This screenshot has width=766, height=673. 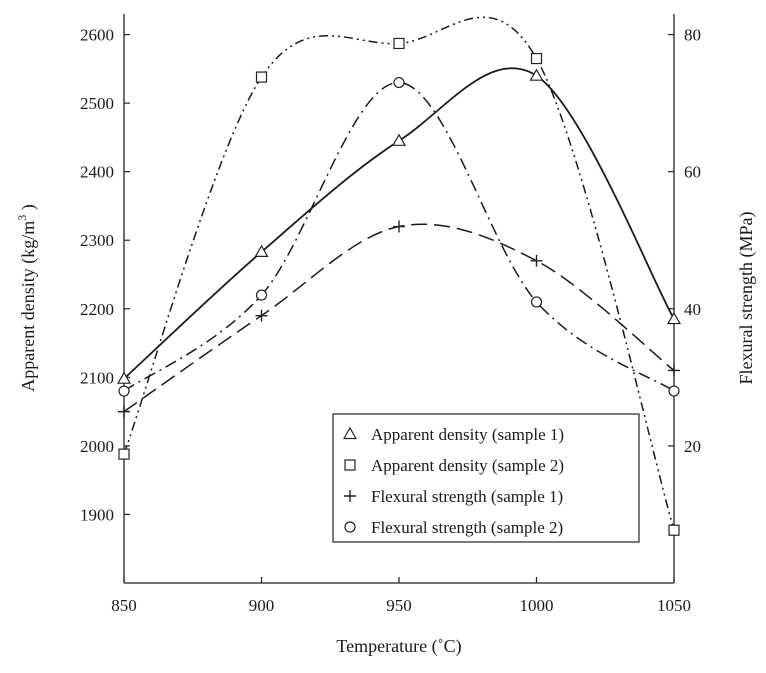 What do you see at coordinates (467, 496) in the screenshot?
I see `legend-label-3: Flexural strength (sample 1)` at bounding box center [467, 496].